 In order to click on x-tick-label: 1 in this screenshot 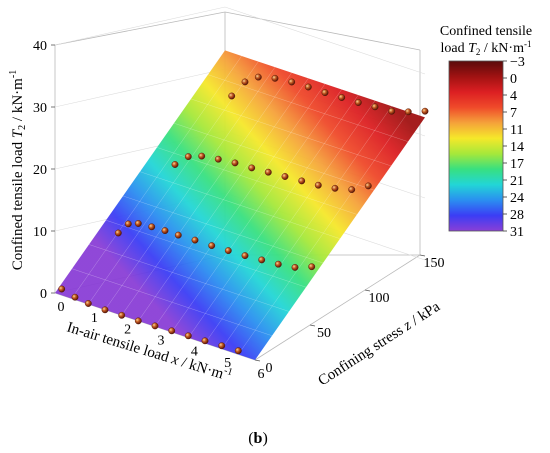, I will do `click(94, 318)`.